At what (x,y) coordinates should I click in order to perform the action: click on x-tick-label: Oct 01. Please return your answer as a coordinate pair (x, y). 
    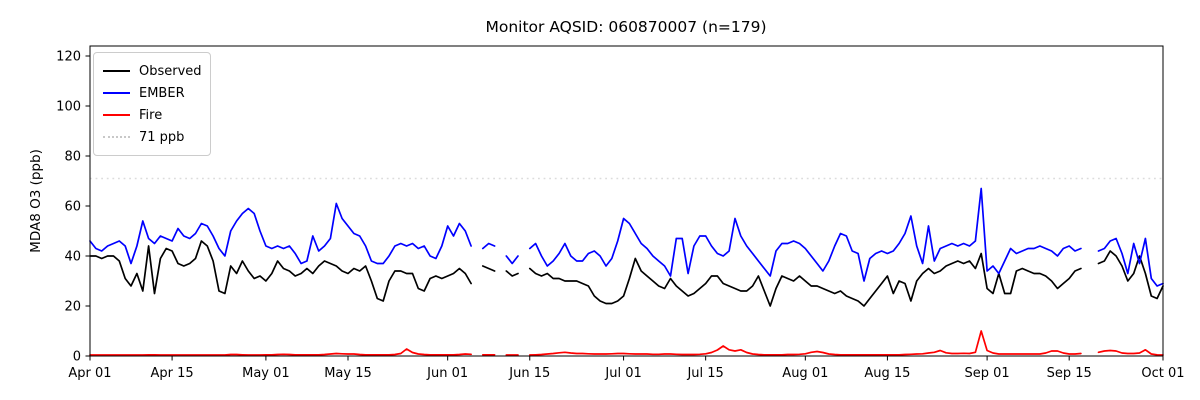
    Looking at the image, I should click on (1162, 373).